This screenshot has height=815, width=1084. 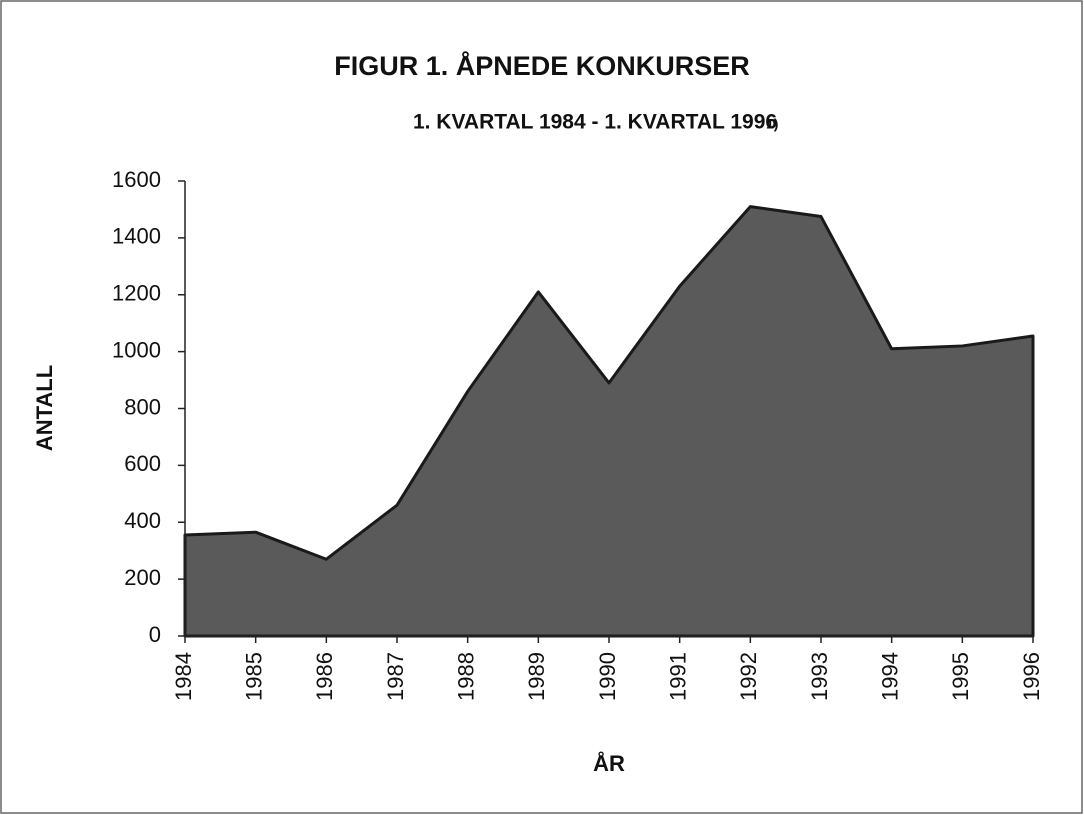 I want to click on x-tick-label: 1995, so click(x=960, y=676).